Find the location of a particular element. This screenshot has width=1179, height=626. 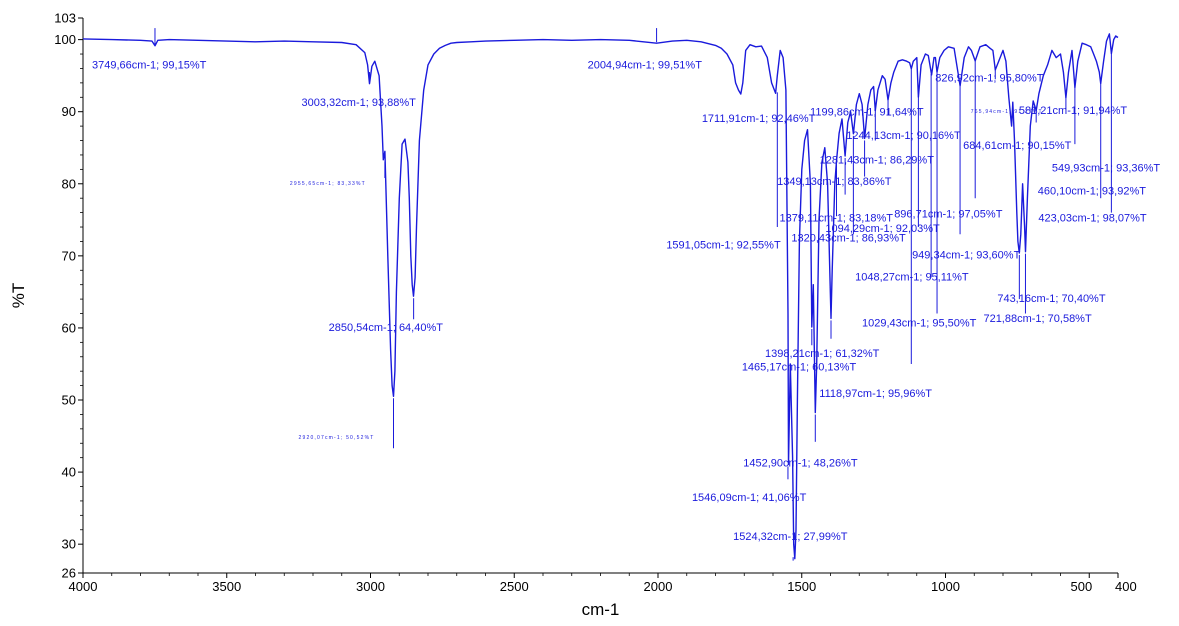

peak-label: 1094,29cm-1; 92,03%T is located at coordinates (882, 229).